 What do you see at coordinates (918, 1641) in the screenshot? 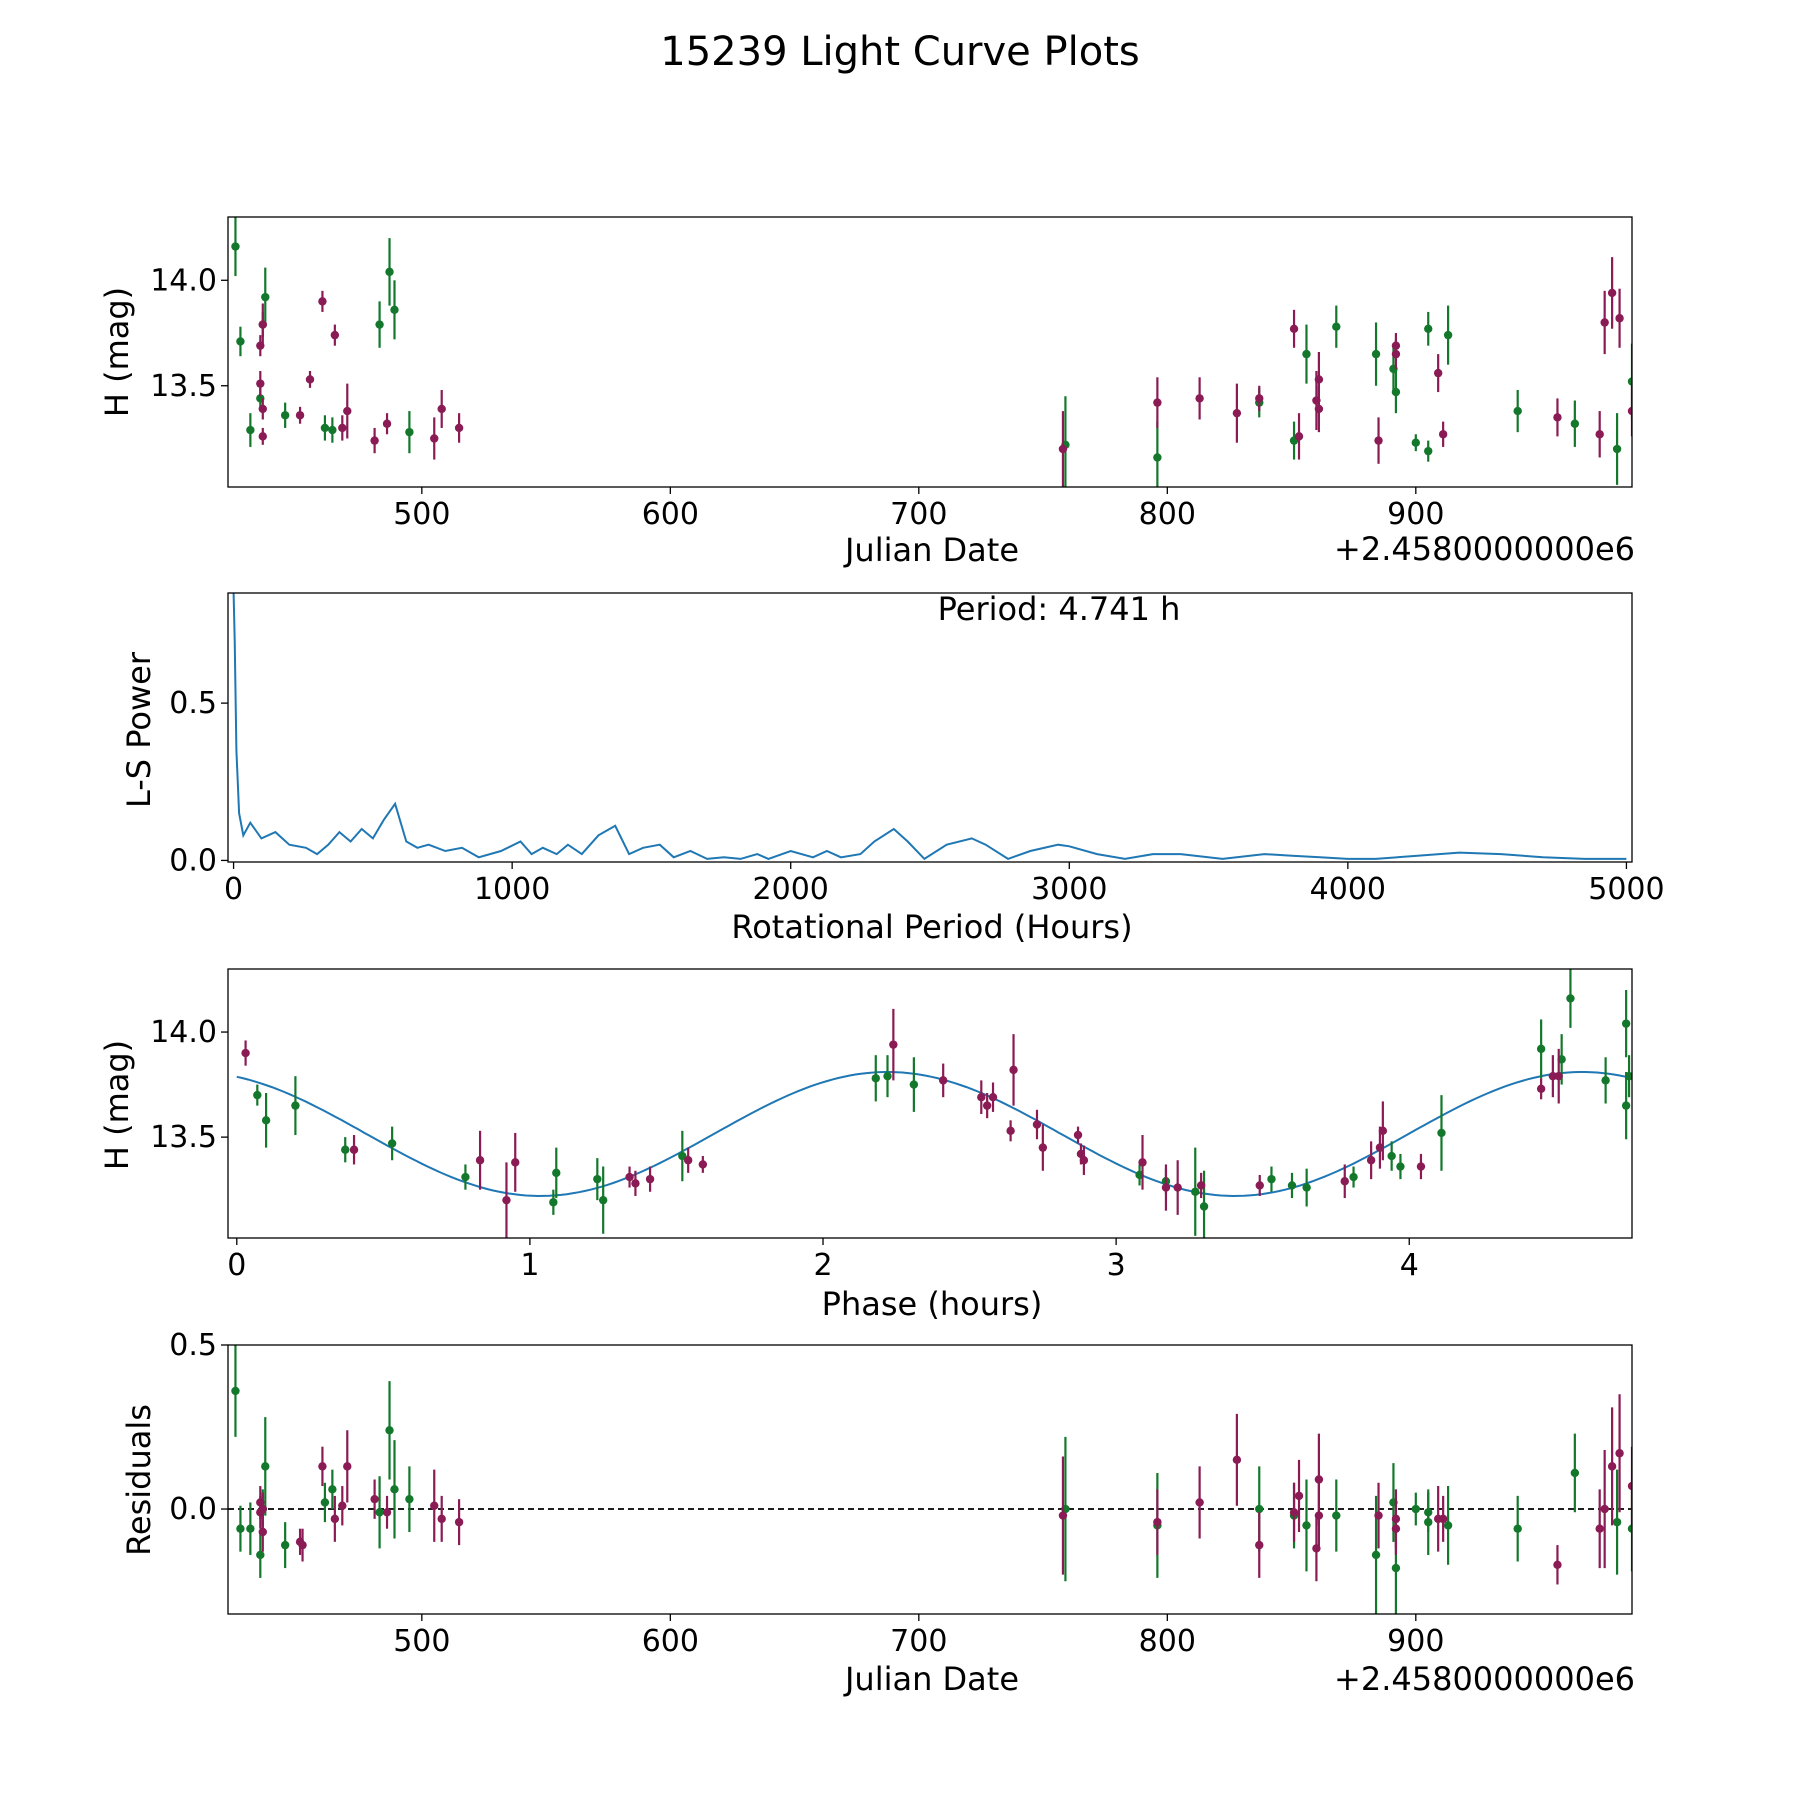
I see `residuals-x-tick-label: 700` at bounding box center [918, 1641].